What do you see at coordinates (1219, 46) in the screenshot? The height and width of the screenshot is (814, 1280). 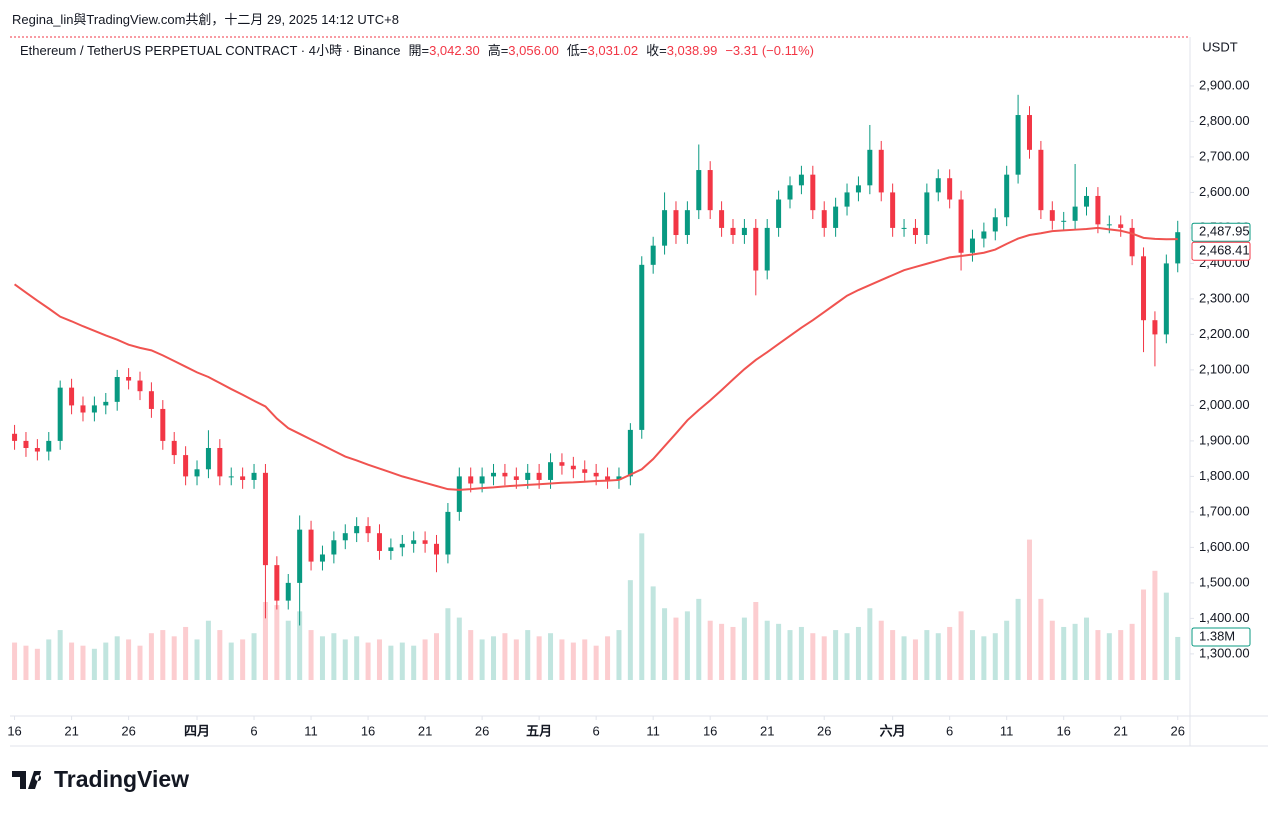 I see `currency: USDT` at bounding box center [1219, 46].